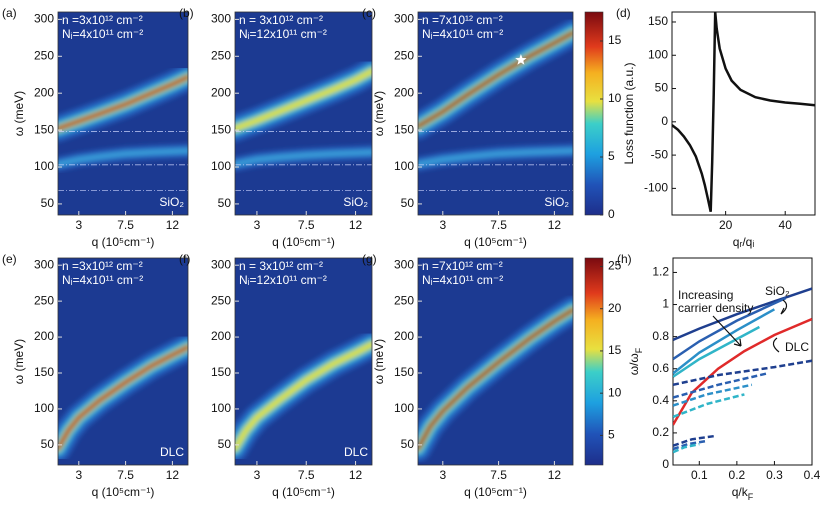 The image size is (830, 512). I want to click on x-tick-label: 0.3, so click(774, 475).